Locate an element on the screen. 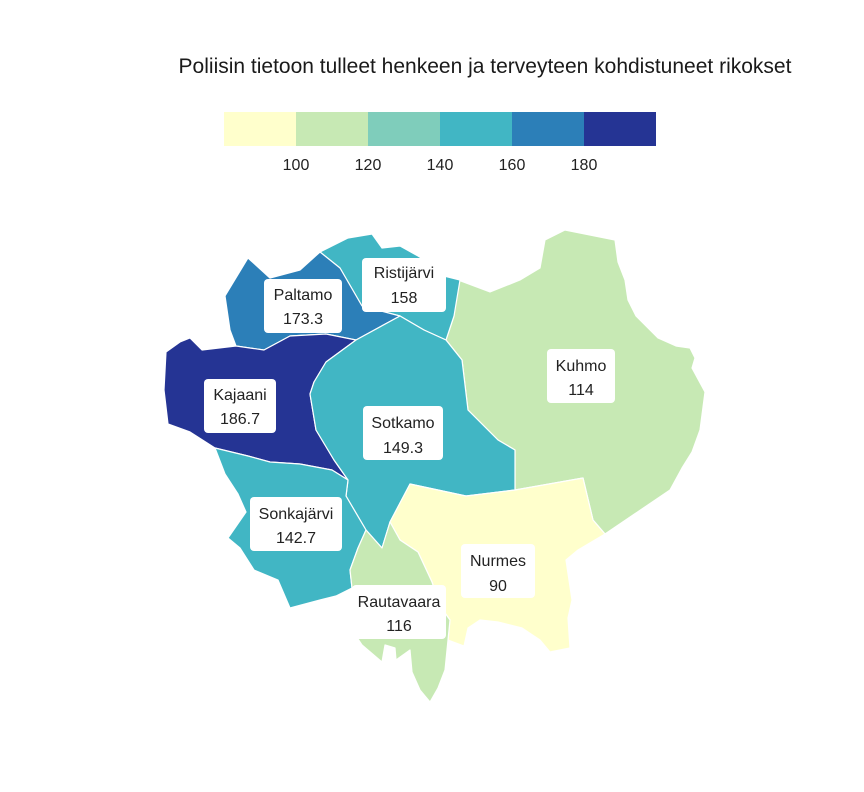 The image size is (864, 792). legend-tick-140: 140 is located at coordinates (440, 165).